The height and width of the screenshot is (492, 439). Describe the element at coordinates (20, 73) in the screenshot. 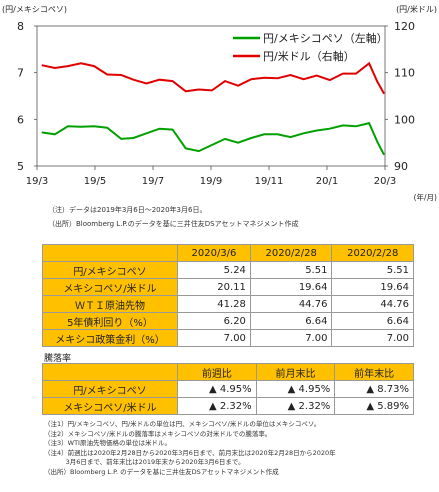

I see `y-left-tick-label: 7` at that location.